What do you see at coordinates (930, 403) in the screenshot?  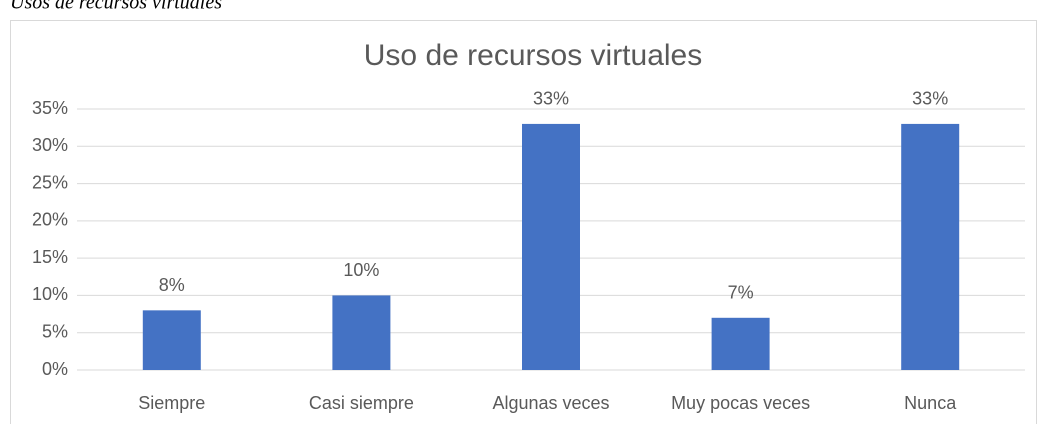 I see `x-tick-label: Nunca` at bounding box center [930, 403].